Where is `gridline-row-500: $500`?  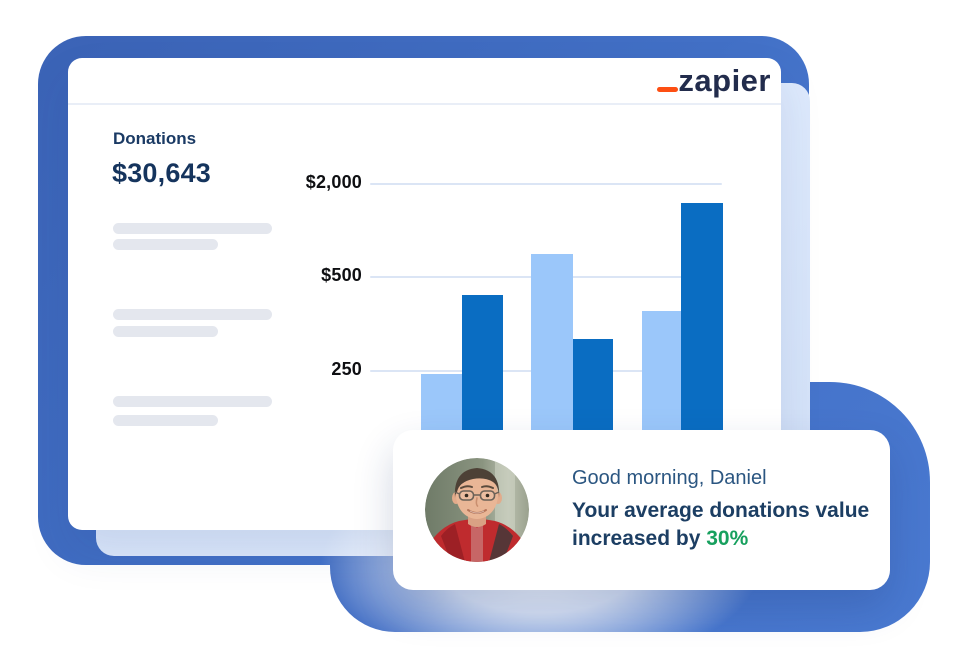
gridline-row-500: $500 is located at coordinates (424, 275).